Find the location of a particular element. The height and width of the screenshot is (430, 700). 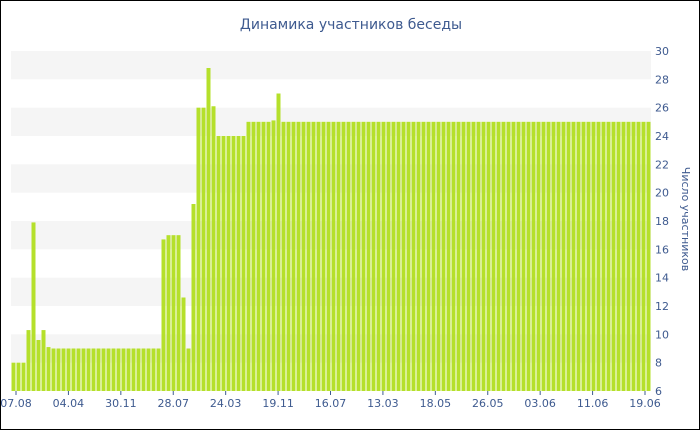

y-tick-label: 12 is located at coordinates (662, 306).